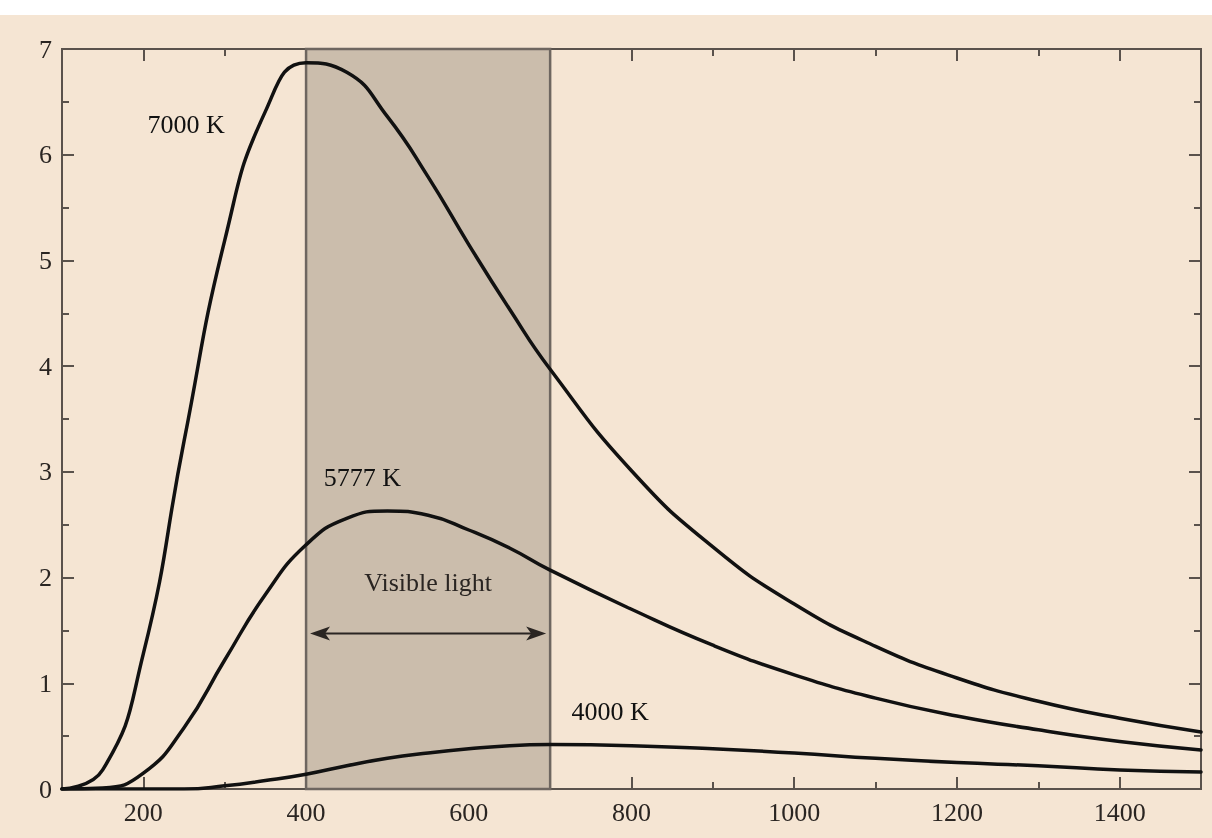 The height and width of the screenshot is (838, 1212). I want to click on y-tick-label: 1, so click(45, 683).